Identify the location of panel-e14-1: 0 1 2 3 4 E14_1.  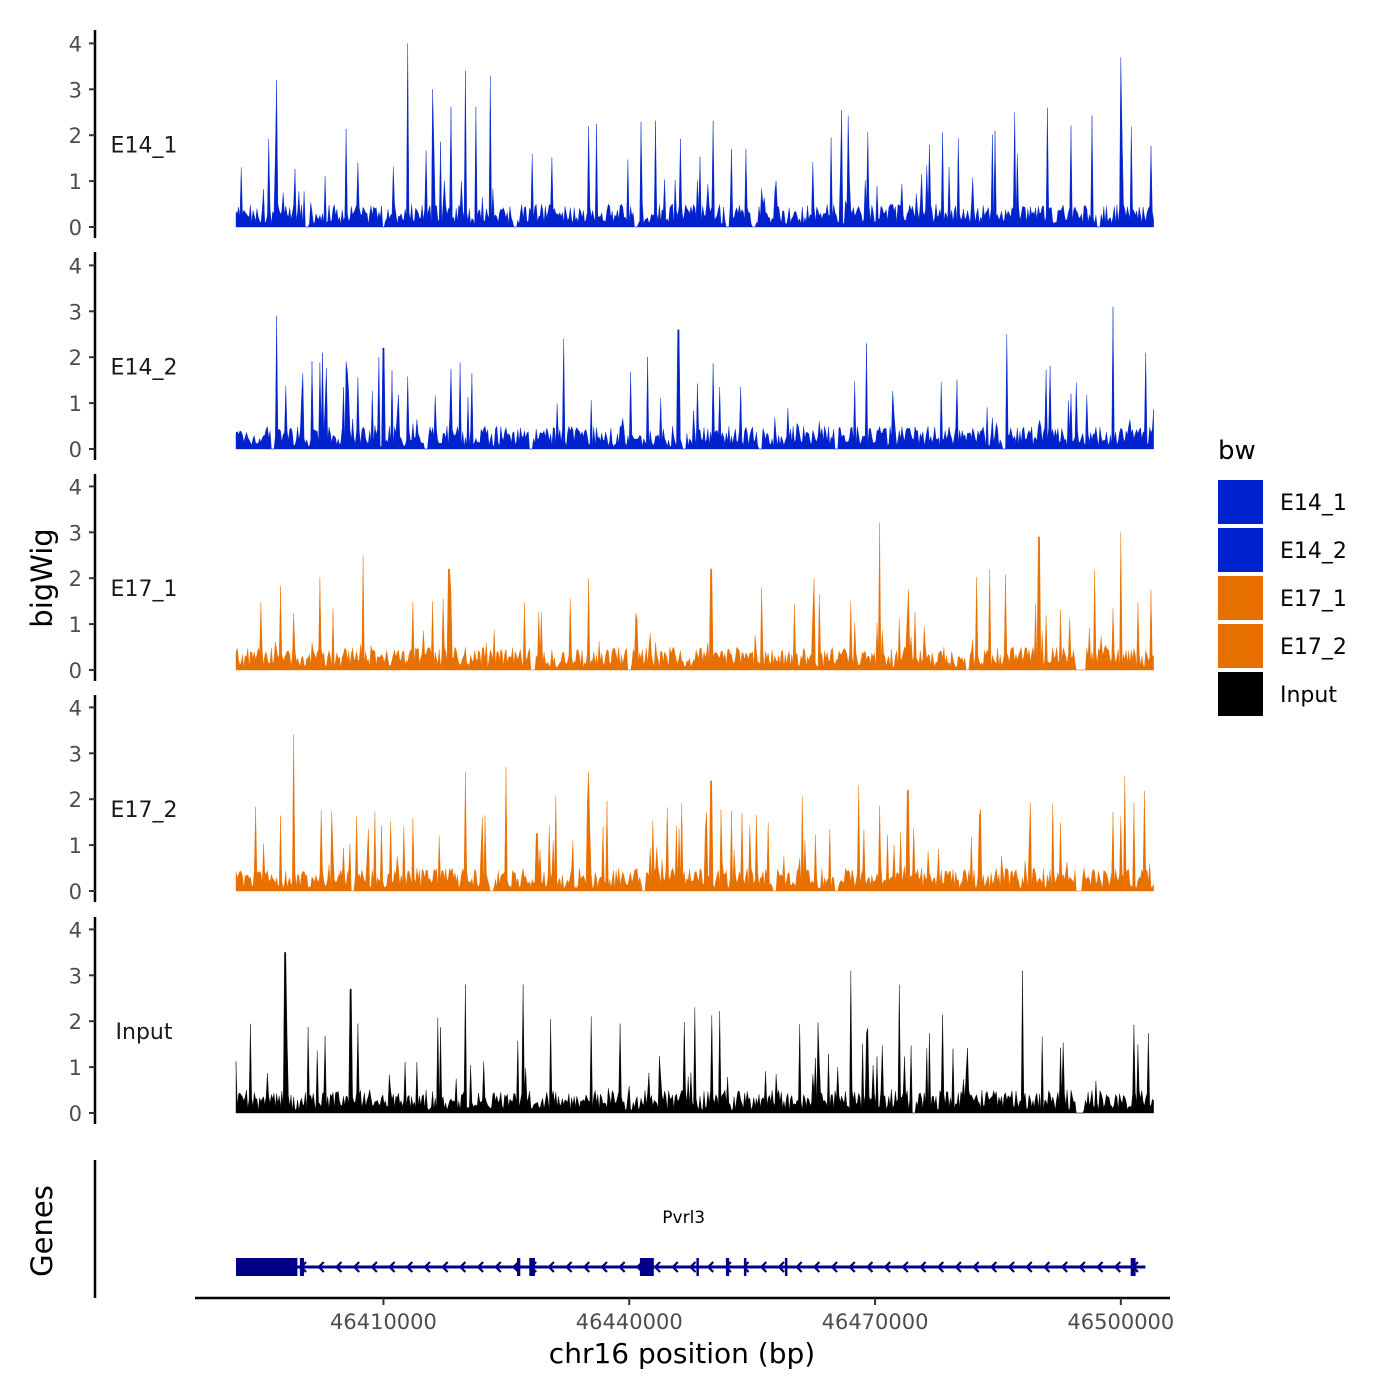
(611, 135).